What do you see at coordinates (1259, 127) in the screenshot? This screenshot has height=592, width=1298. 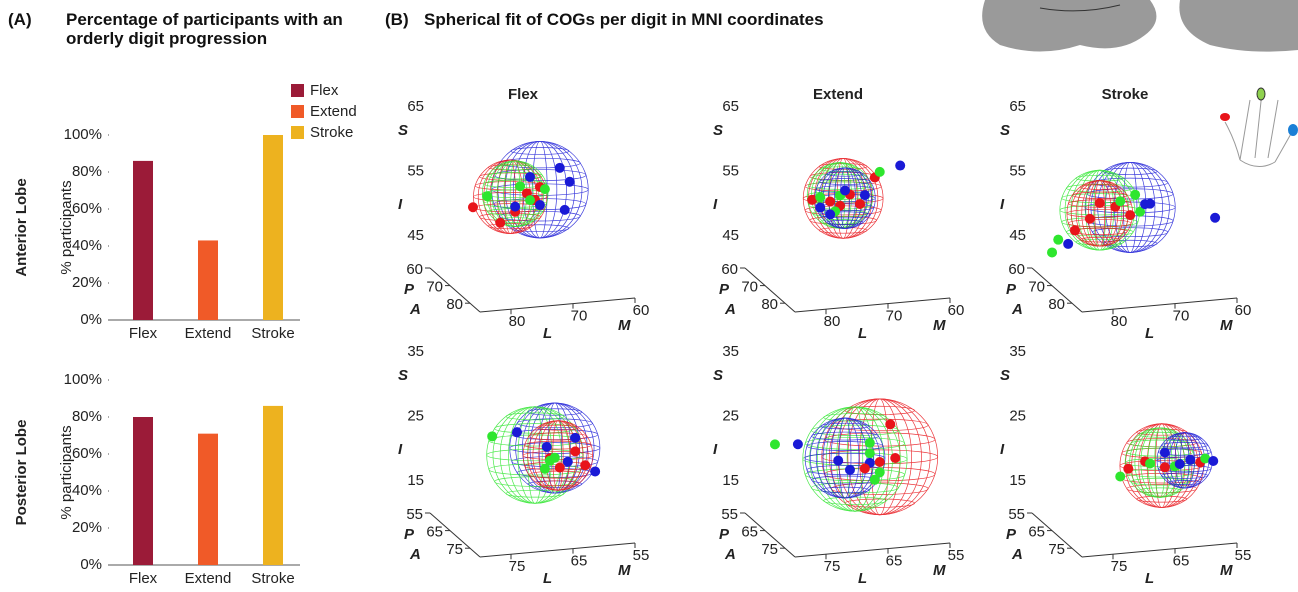 I see `hand-icon` at bounding box center [1259, 127].